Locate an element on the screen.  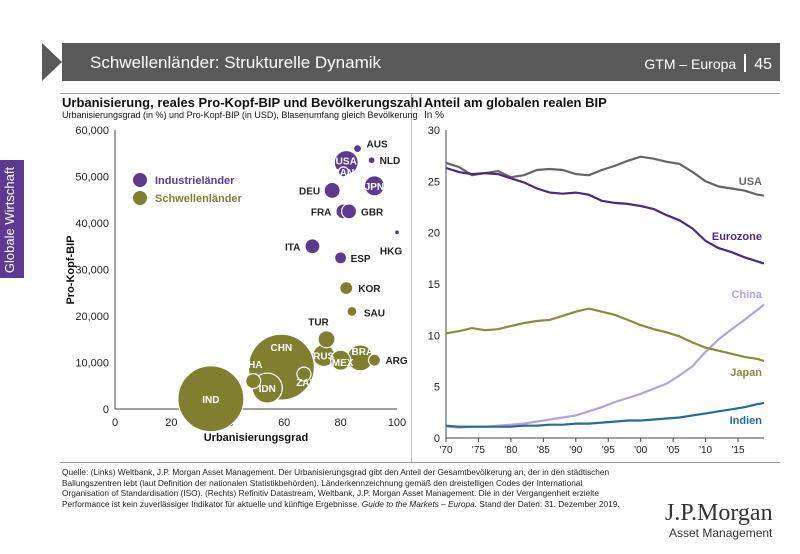
line-x-tick-label: '80 is located at coordinates (510, 450).